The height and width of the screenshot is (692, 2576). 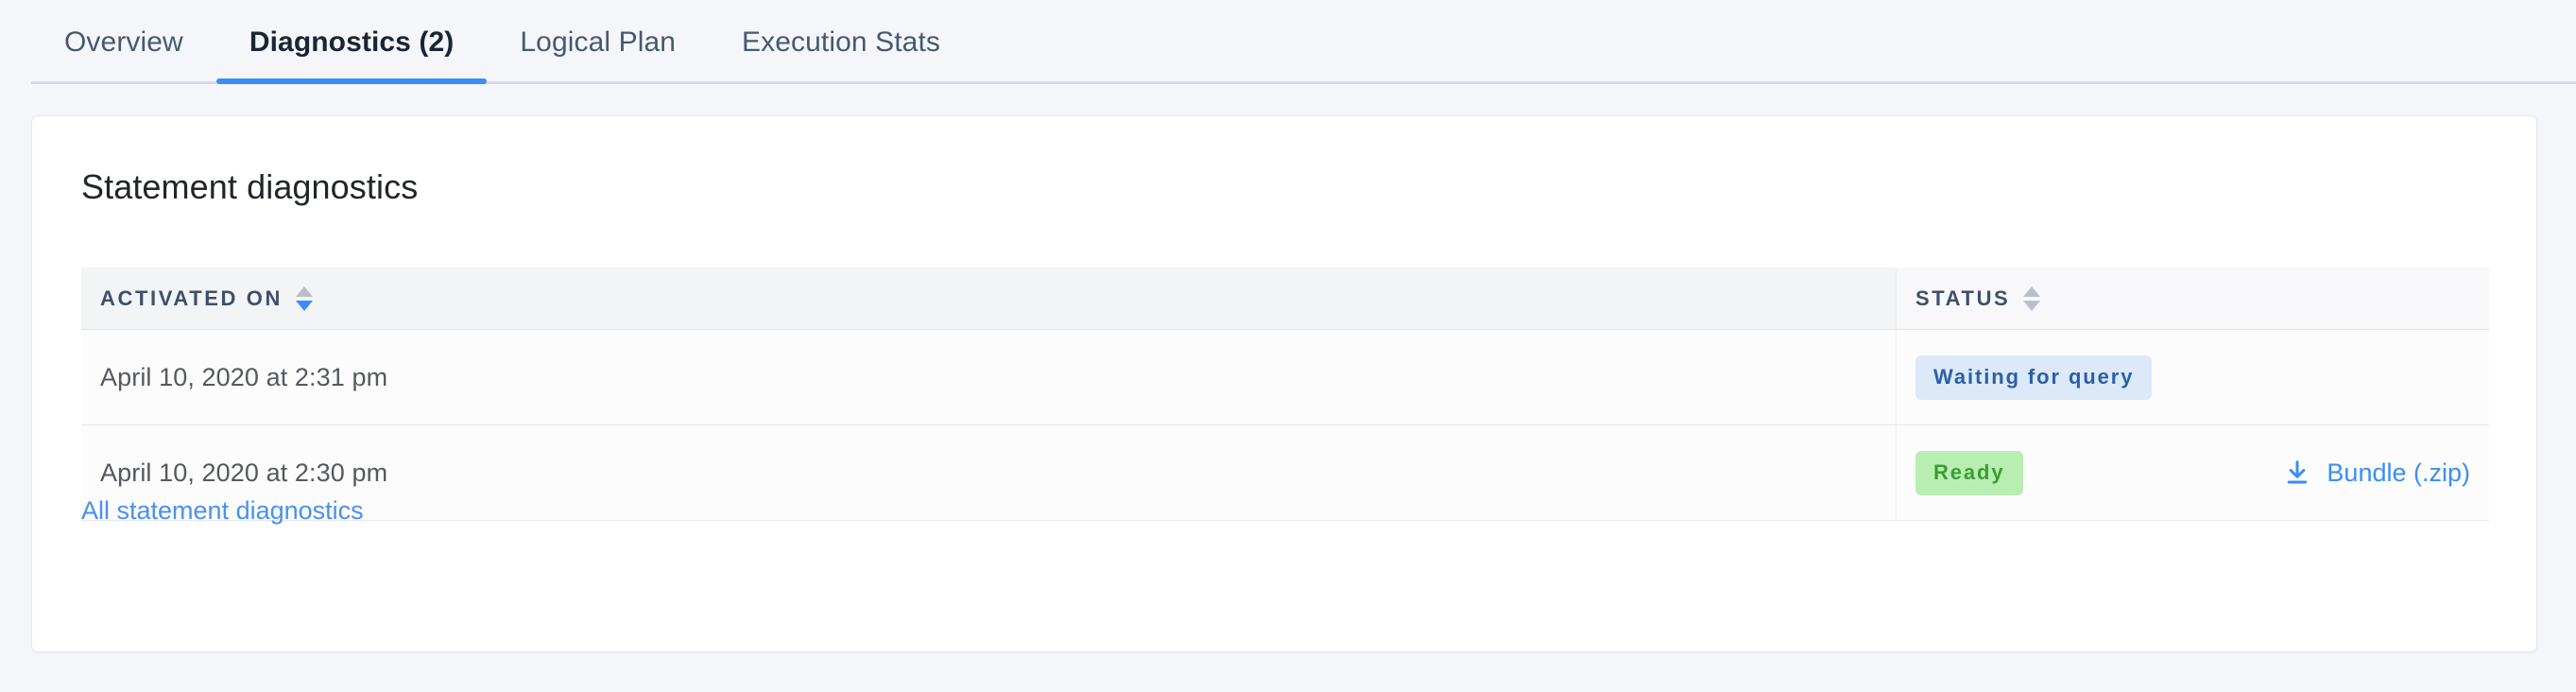 I want to click on column-header-label: Activated on, so click(x=191, y=298).